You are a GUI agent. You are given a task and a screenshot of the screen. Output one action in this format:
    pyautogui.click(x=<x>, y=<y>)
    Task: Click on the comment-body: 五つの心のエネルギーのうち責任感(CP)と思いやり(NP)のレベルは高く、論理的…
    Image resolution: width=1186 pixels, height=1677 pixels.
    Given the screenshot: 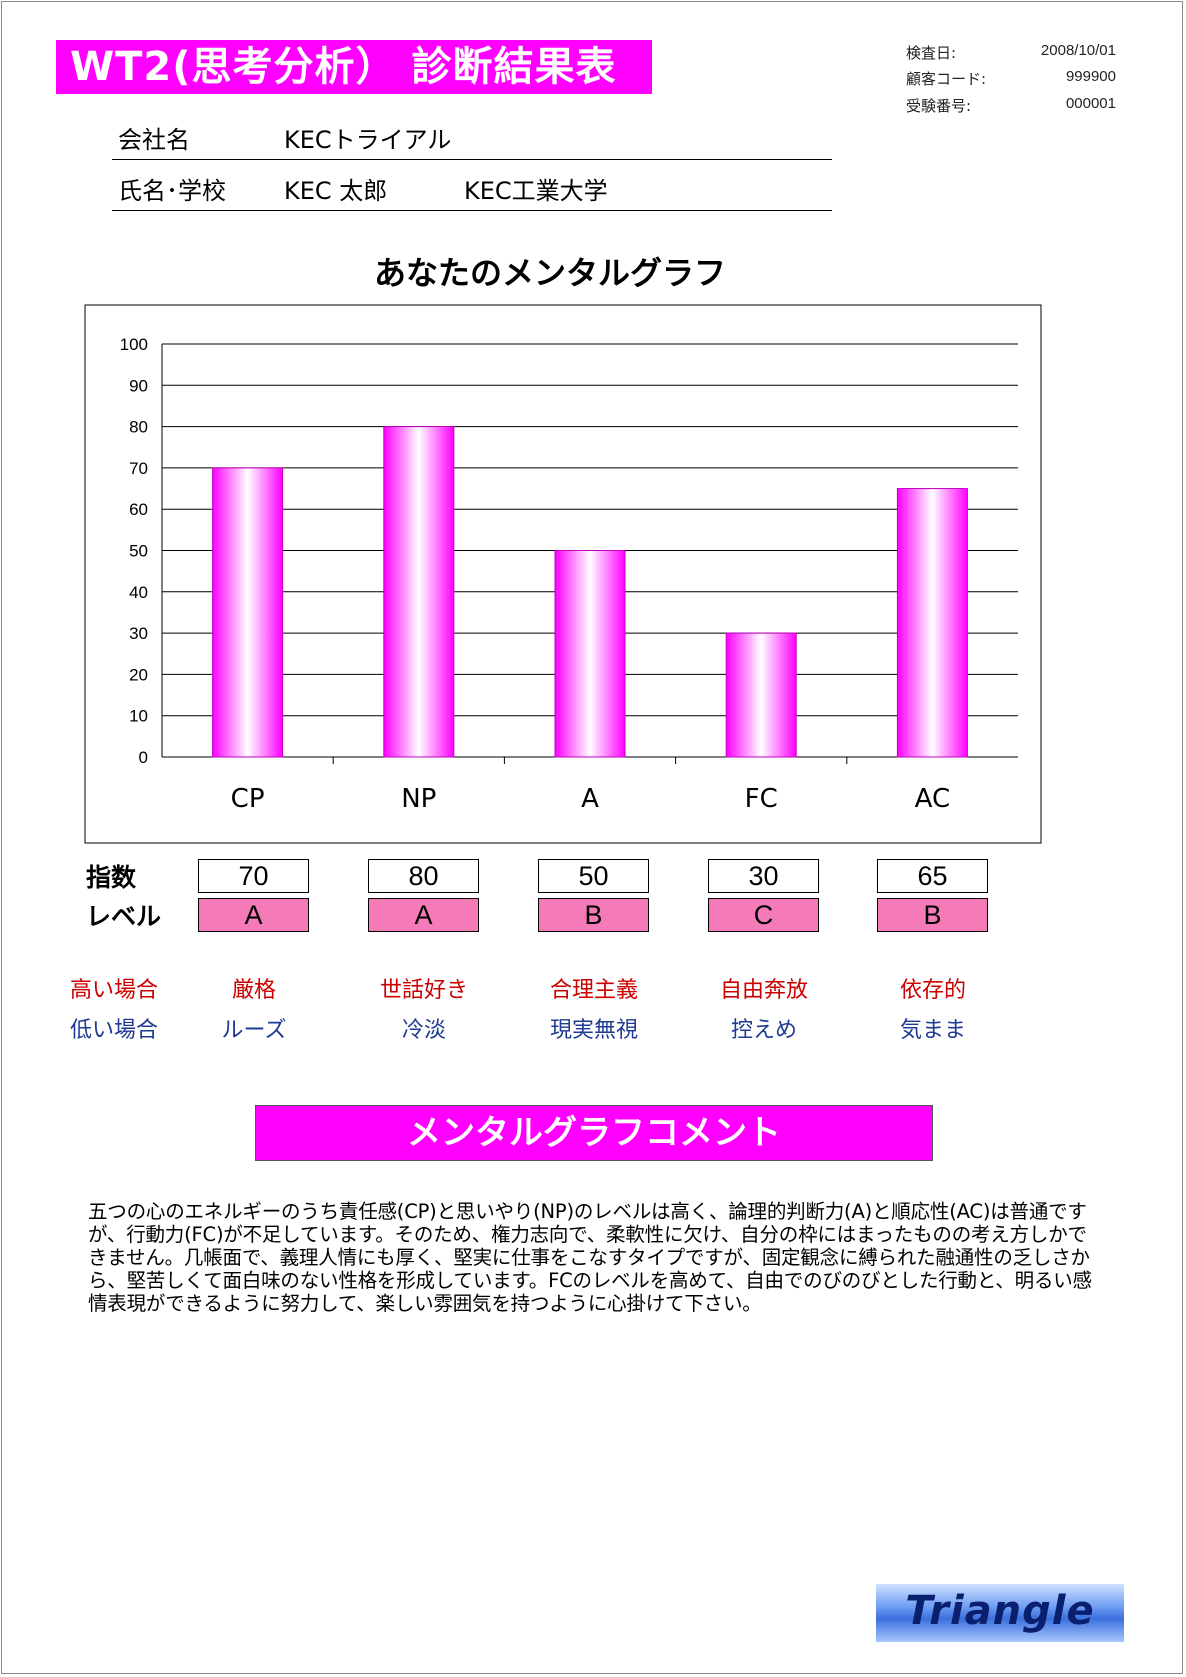 What is the action you would take?
    pyautogui.click(x=590, y=1257)
    